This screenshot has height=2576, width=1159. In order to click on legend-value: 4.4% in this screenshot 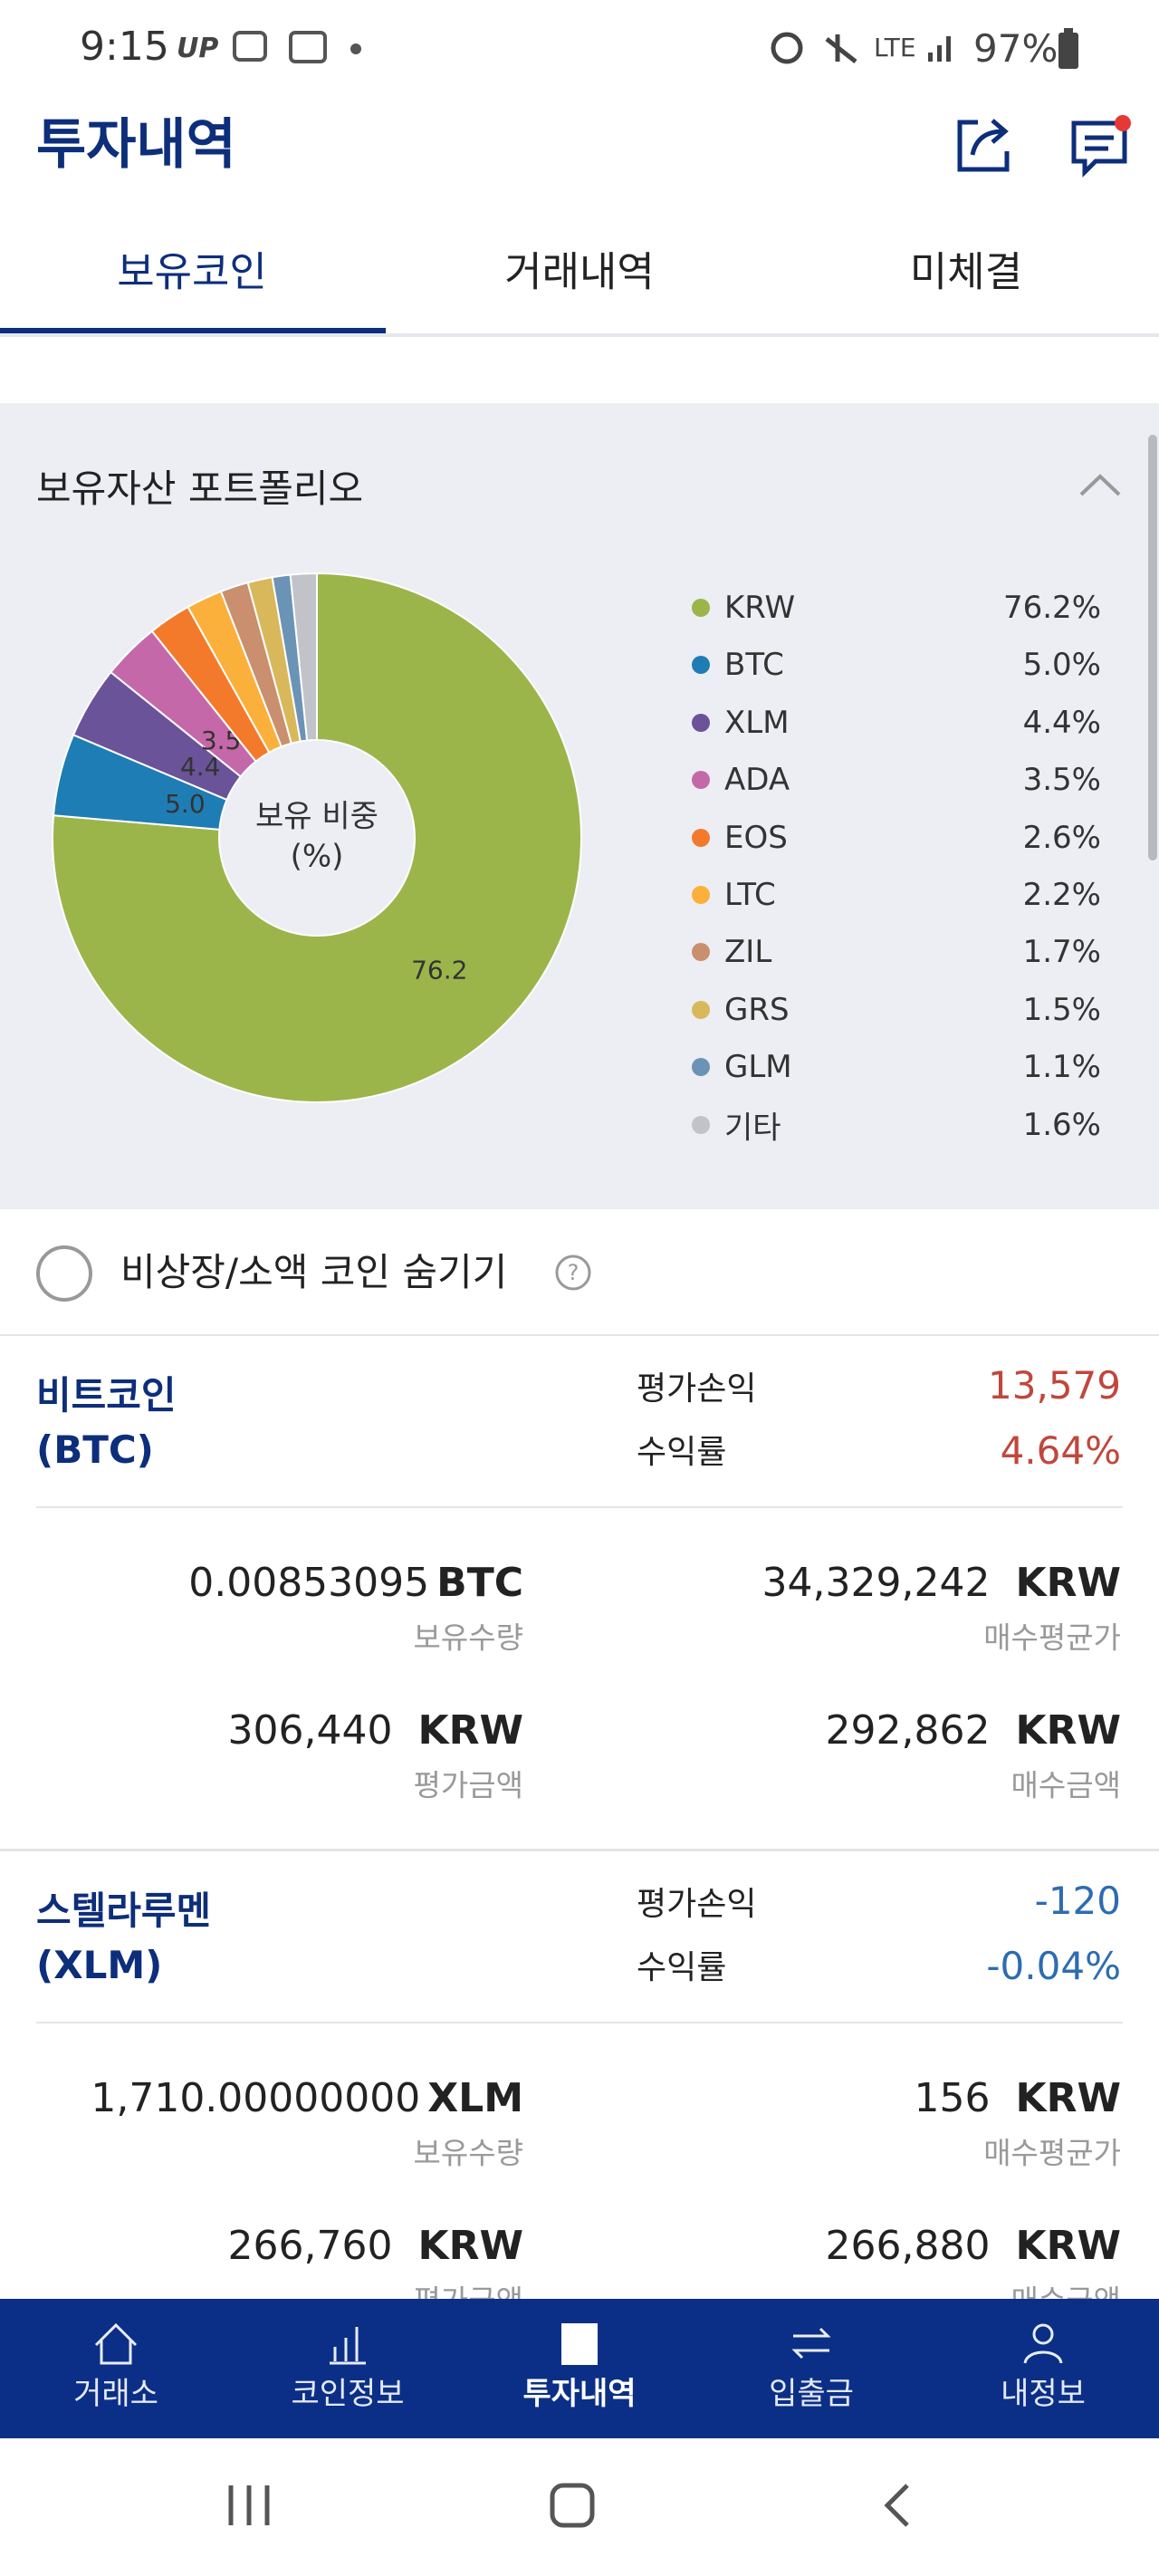, I will do `click(1062, 722)`.